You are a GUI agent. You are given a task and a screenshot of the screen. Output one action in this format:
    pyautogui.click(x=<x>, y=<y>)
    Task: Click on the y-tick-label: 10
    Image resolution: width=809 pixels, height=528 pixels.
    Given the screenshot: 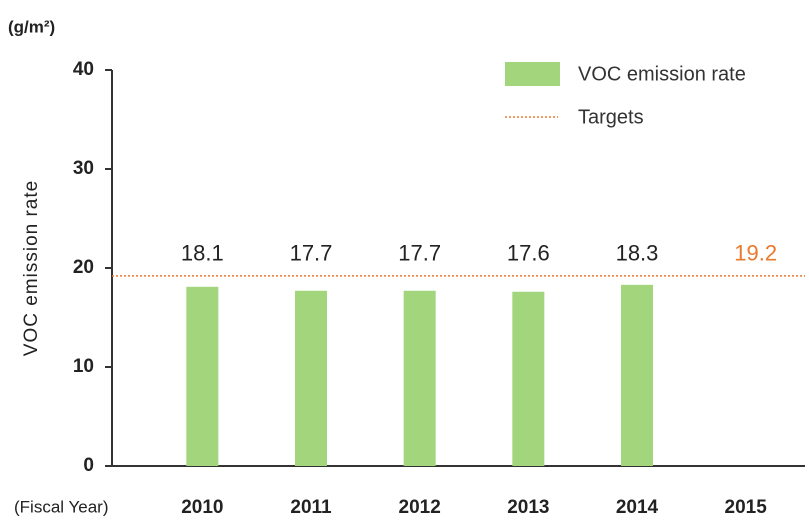 What is the action you would take?
    pyautogui.click(x=83, y=366)
    